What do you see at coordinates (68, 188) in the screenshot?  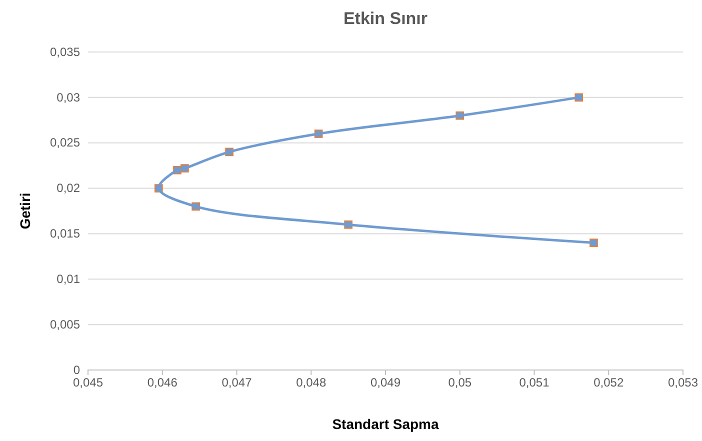 I see `y-tick-label: 0,02` at bounding box center [68, 188].